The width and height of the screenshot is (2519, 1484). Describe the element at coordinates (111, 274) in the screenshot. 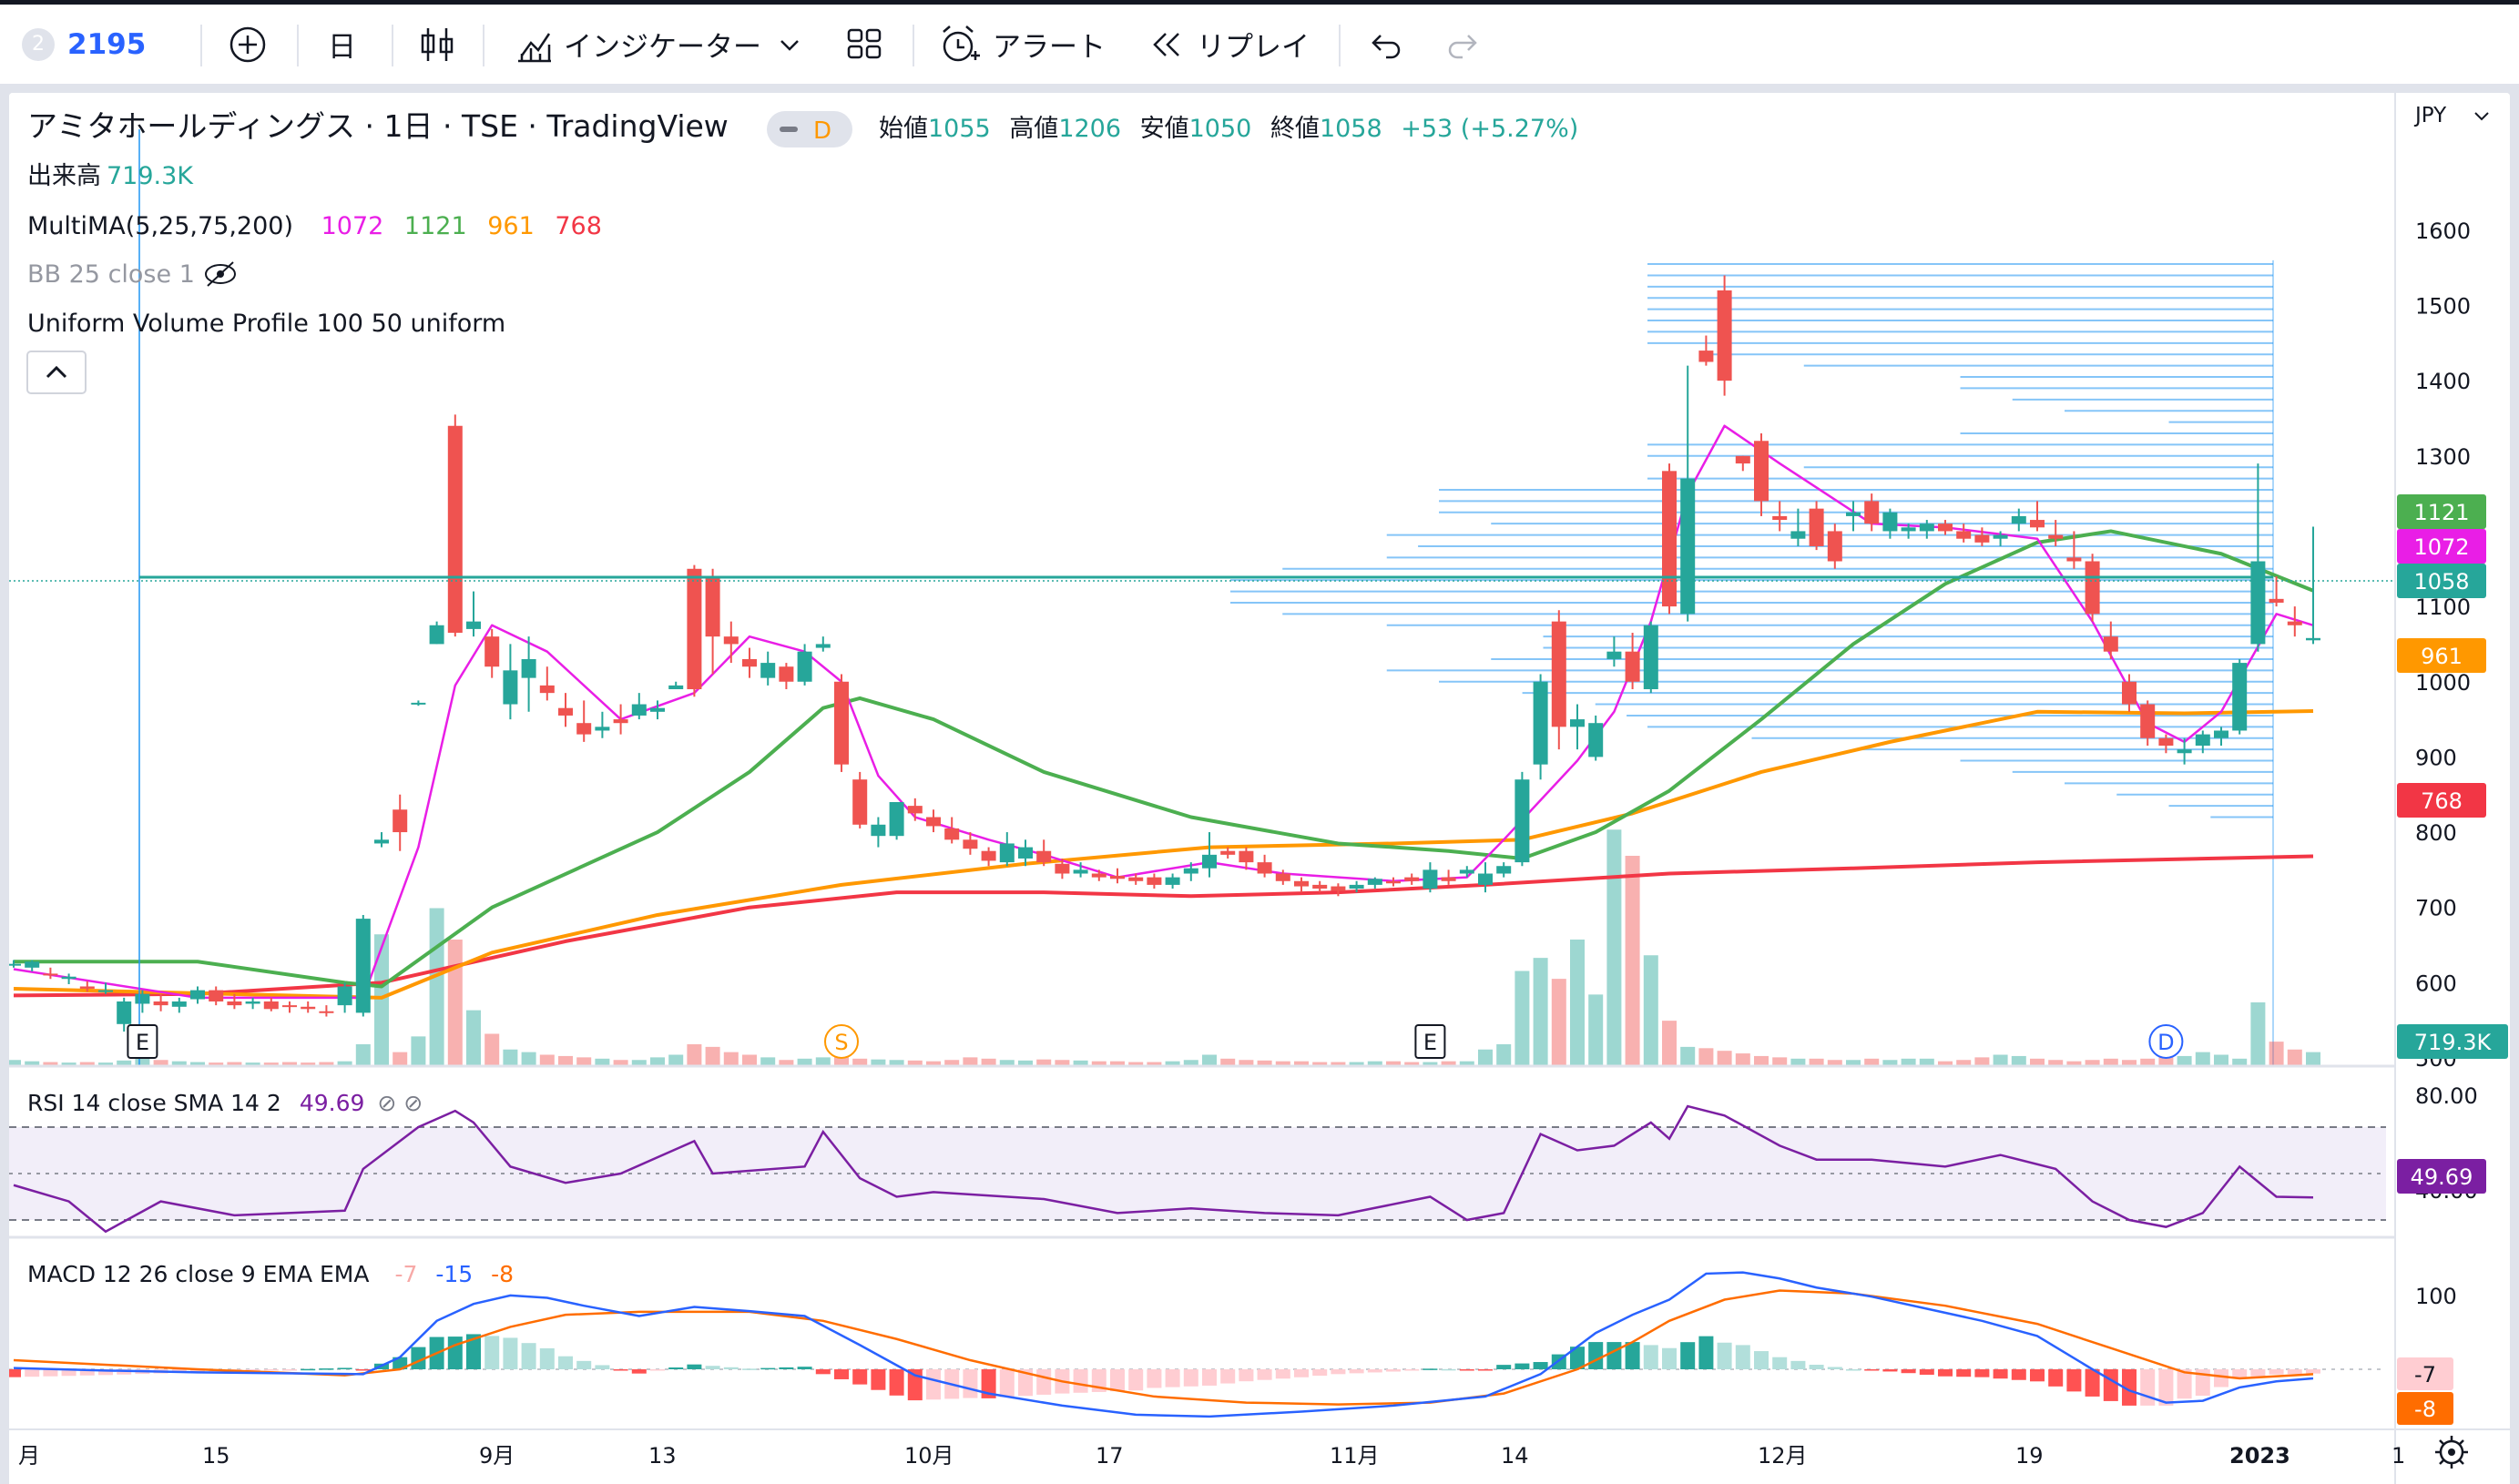

I see `bb-legend: BB 25 close 1` at that location.